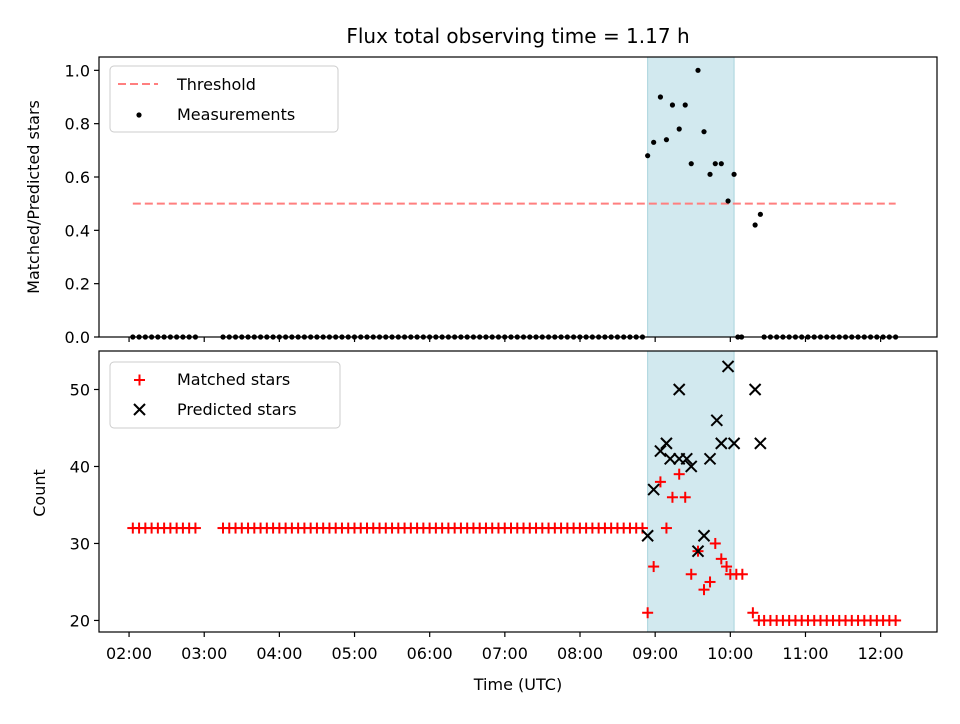  What do you see at coordinates (139, 380) in the screenshot?
I see `legend-matched-swatch` at bounding box center [139, 380].